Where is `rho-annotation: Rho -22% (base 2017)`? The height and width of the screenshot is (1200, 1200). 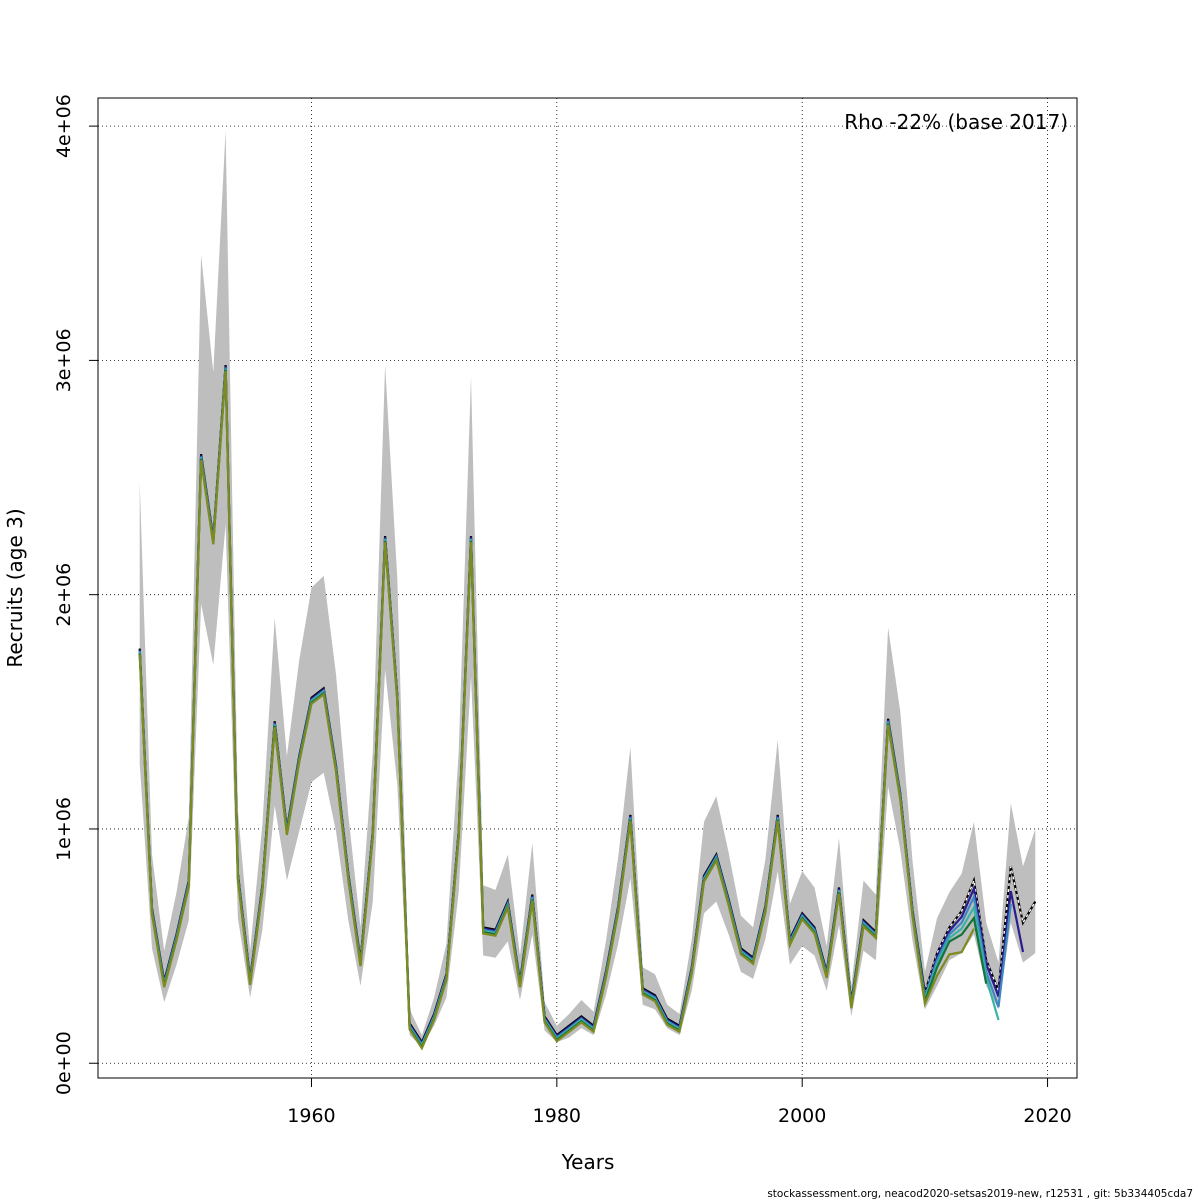 rho-annotation: Rho -22% (base 2017) is located at coordinates (956, 122).